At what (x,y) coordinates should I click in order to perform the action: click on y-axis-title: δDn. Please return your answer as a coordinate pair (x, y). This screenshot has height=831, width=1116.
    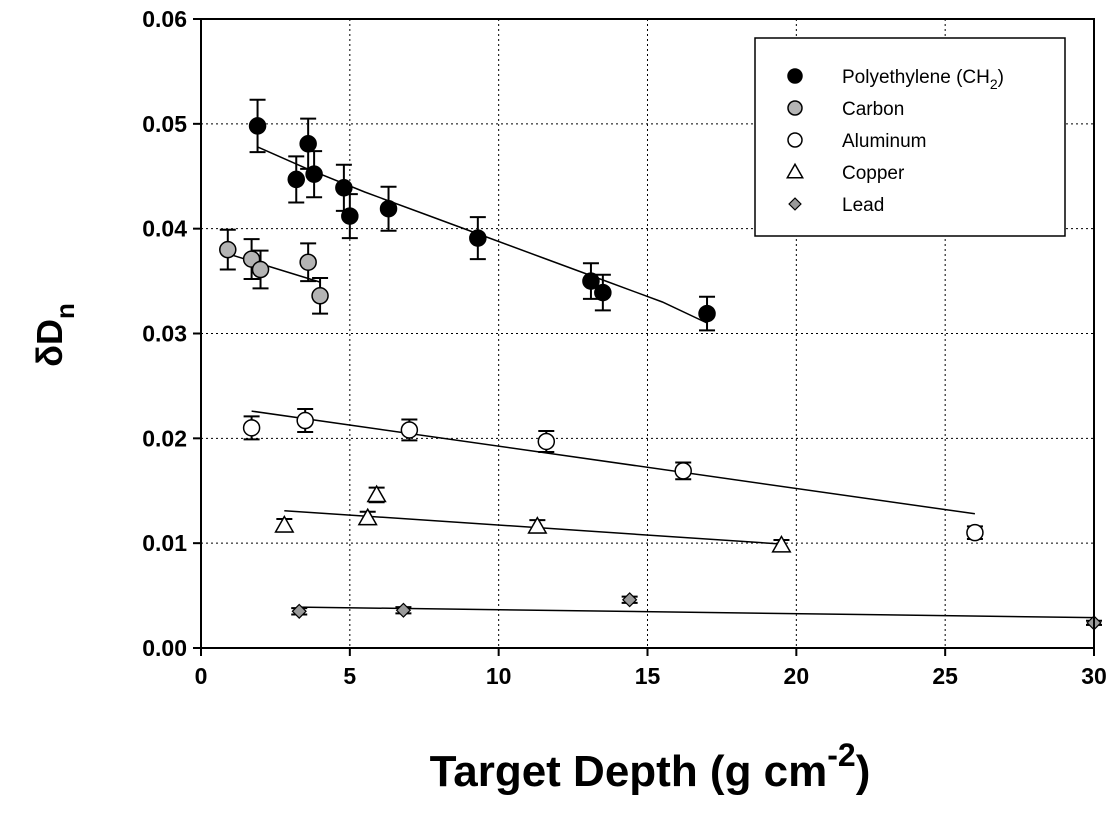
    Looking at the image, I should click on (54, 335).